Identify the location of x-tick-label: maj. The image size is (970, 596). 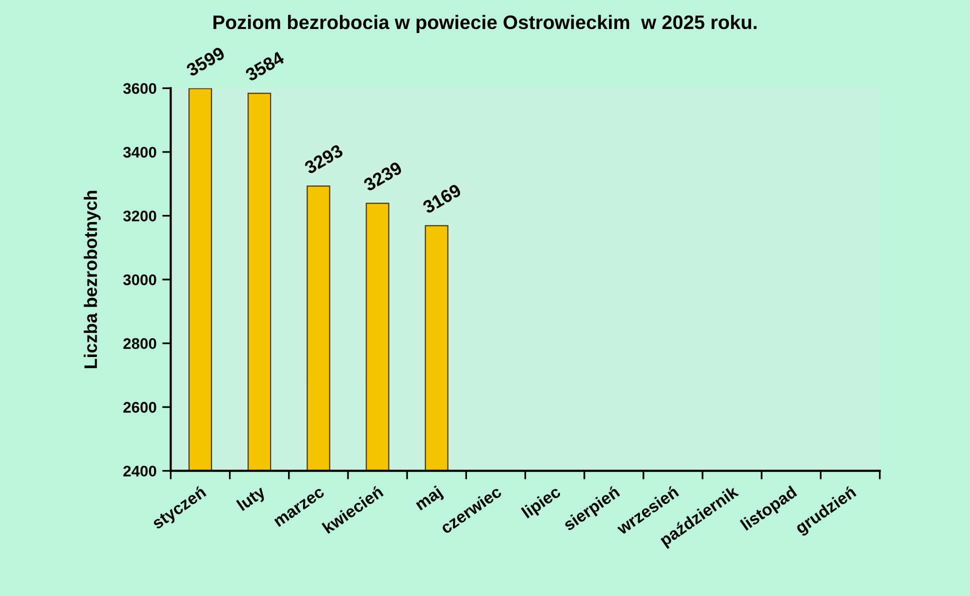
(429, 499).